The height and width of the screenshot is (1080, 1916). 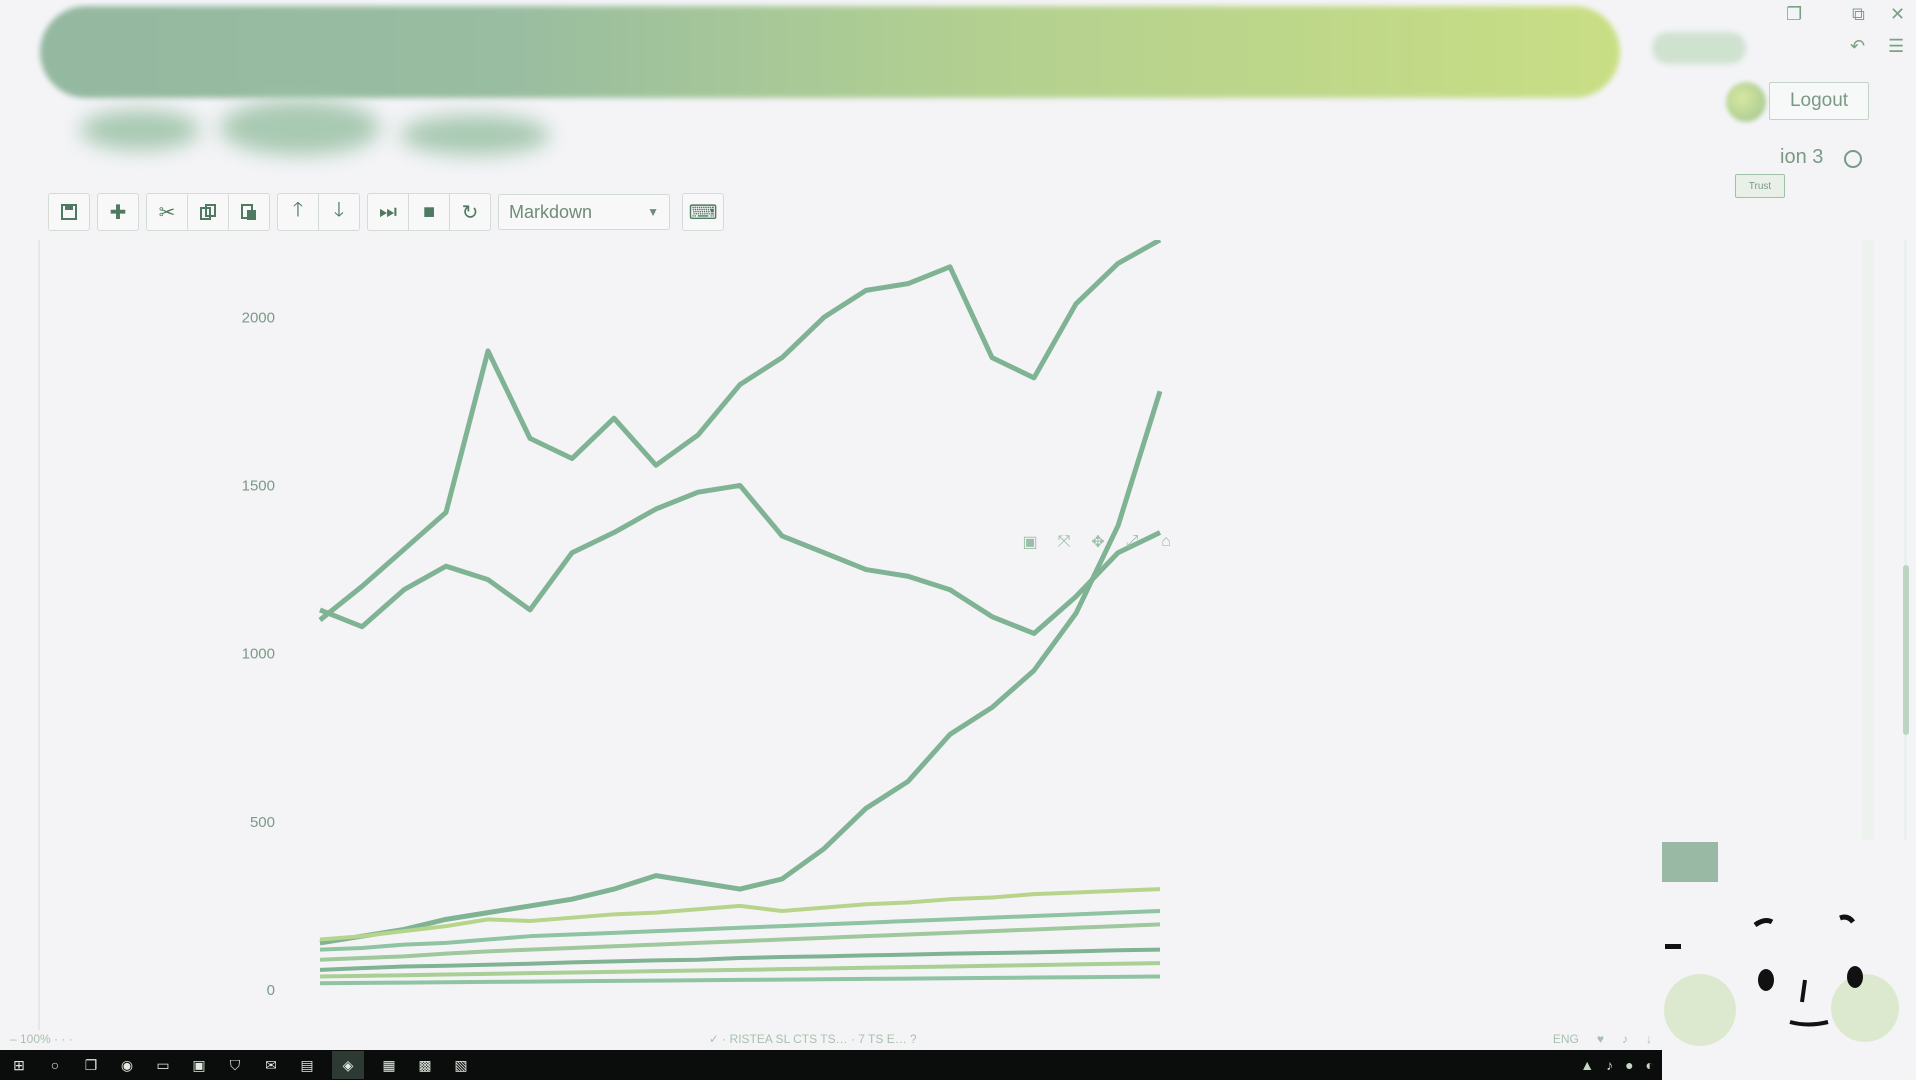 I want to click on step-forward-icon: ⏭, so click(x=388, y=211).